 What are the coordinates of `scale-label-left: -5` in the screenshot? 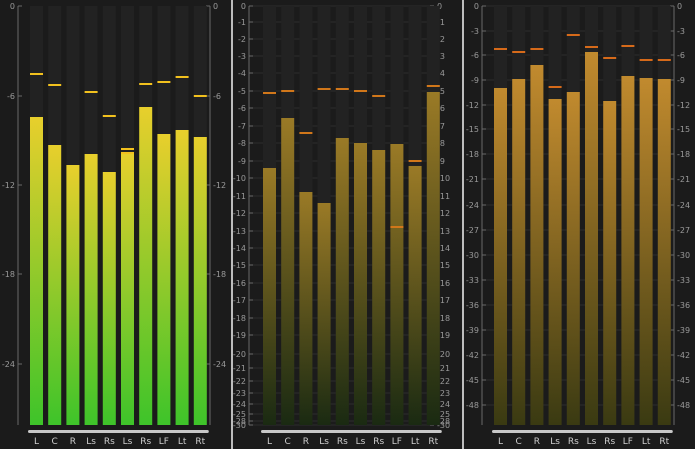 It's located at (242, 91).